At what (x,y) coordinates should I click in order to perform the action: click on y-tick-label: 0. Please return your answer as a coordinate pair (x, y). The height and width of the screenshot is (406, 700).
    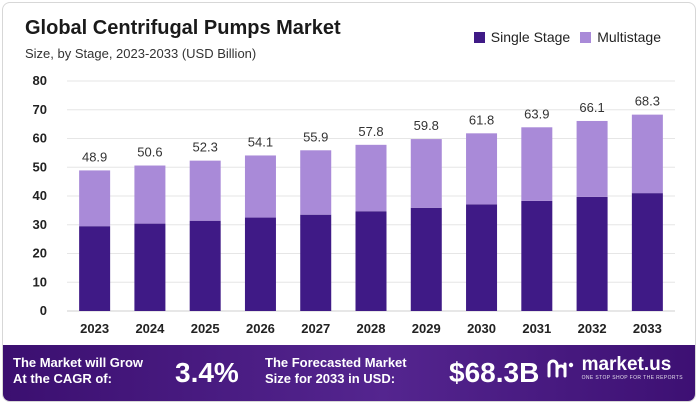
    Looking at the image, I should click on (43, 310).